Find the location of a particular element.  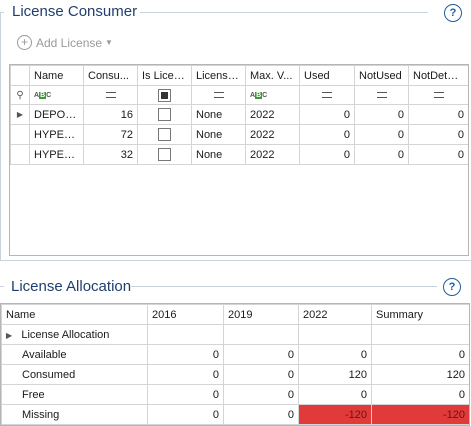

filter-consumed is located at coordinates (110, 95).